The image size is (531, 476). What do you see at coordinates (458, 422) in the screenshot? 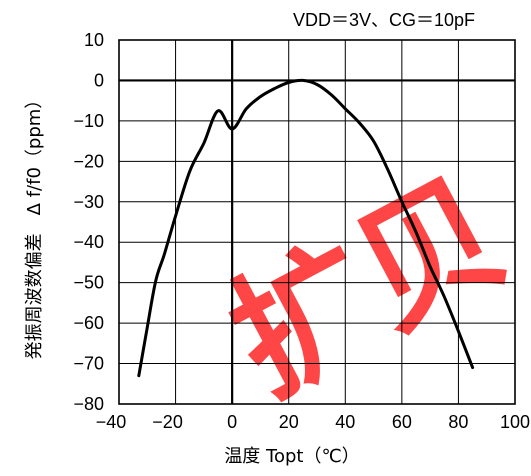
I see `x-tick-label: 80` at bounding box center [458, 422].